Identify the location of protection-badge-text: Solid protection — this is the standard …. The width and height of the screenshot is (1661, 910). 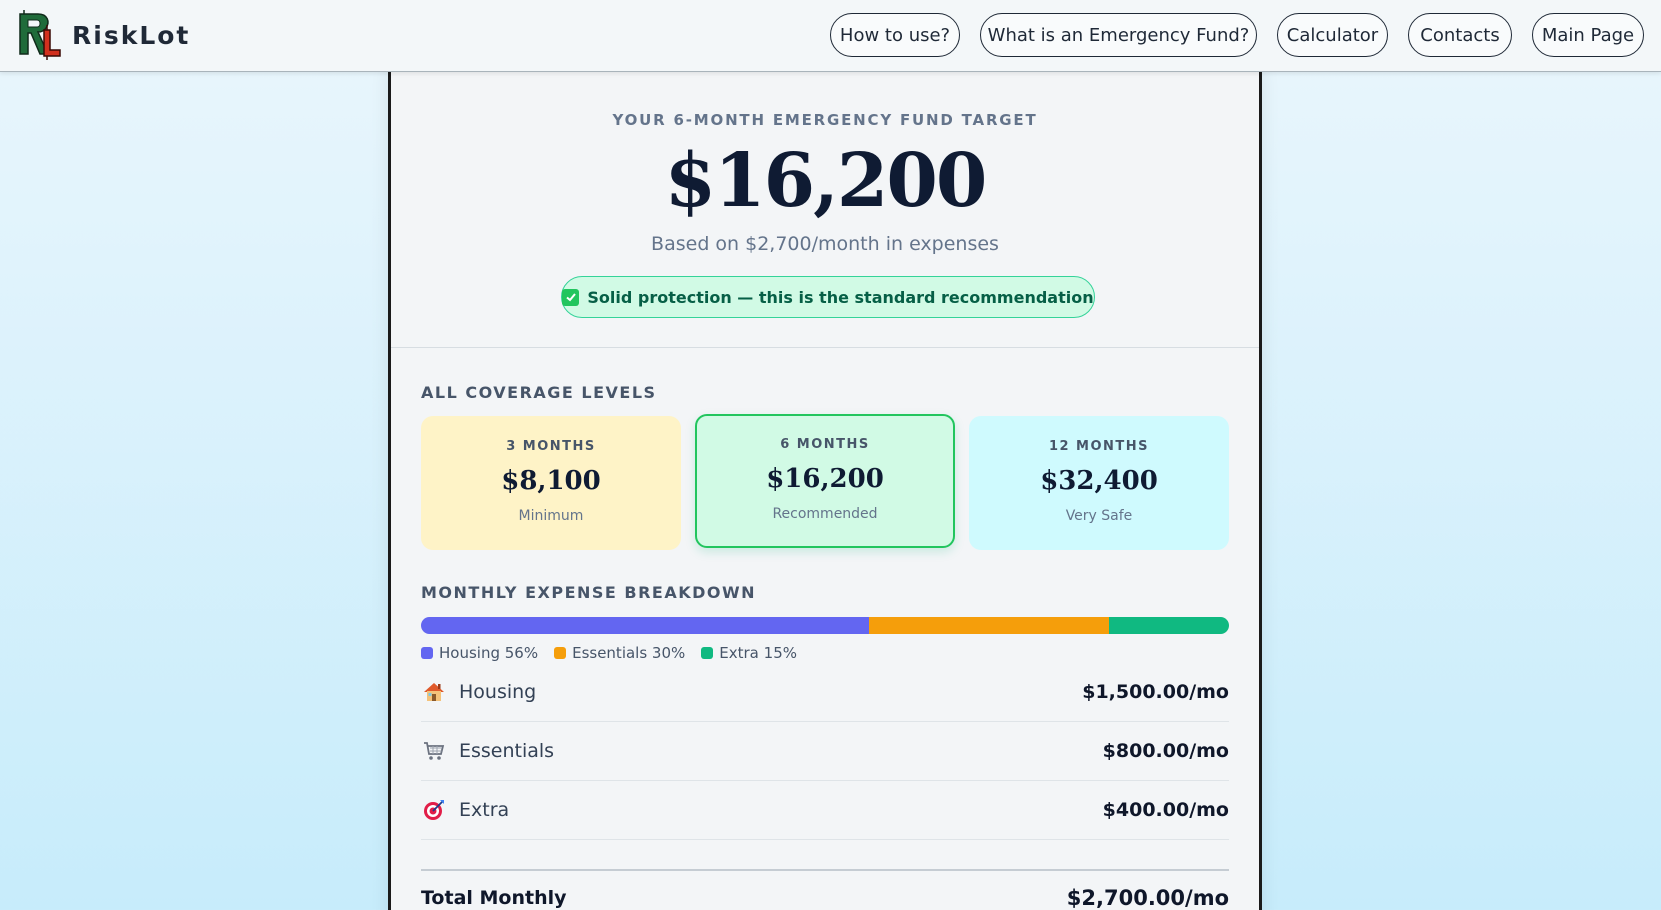
(840, 297).